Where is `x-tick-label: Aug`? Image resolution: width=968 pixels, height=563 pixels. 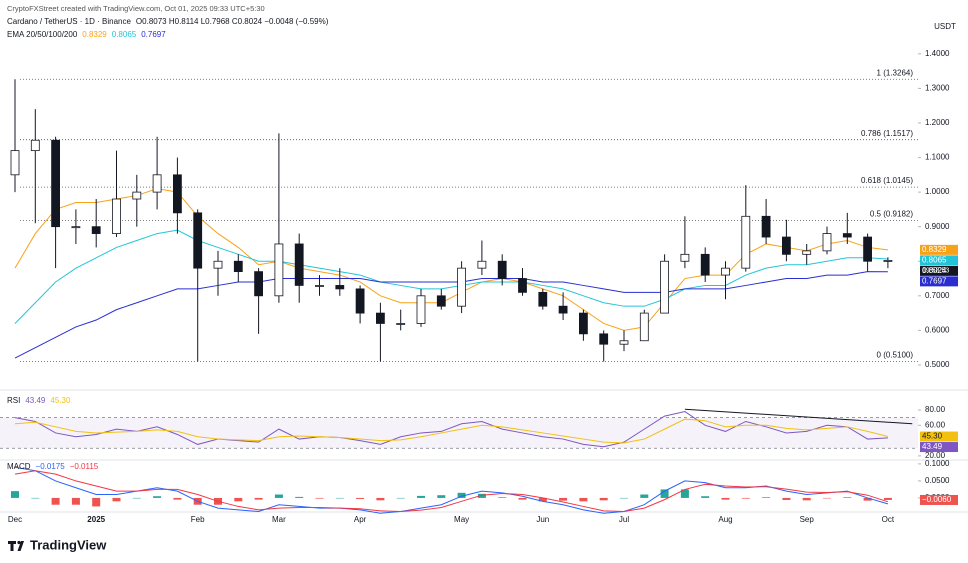 x-tick-label: Aug is located at coordinates (725, 519).